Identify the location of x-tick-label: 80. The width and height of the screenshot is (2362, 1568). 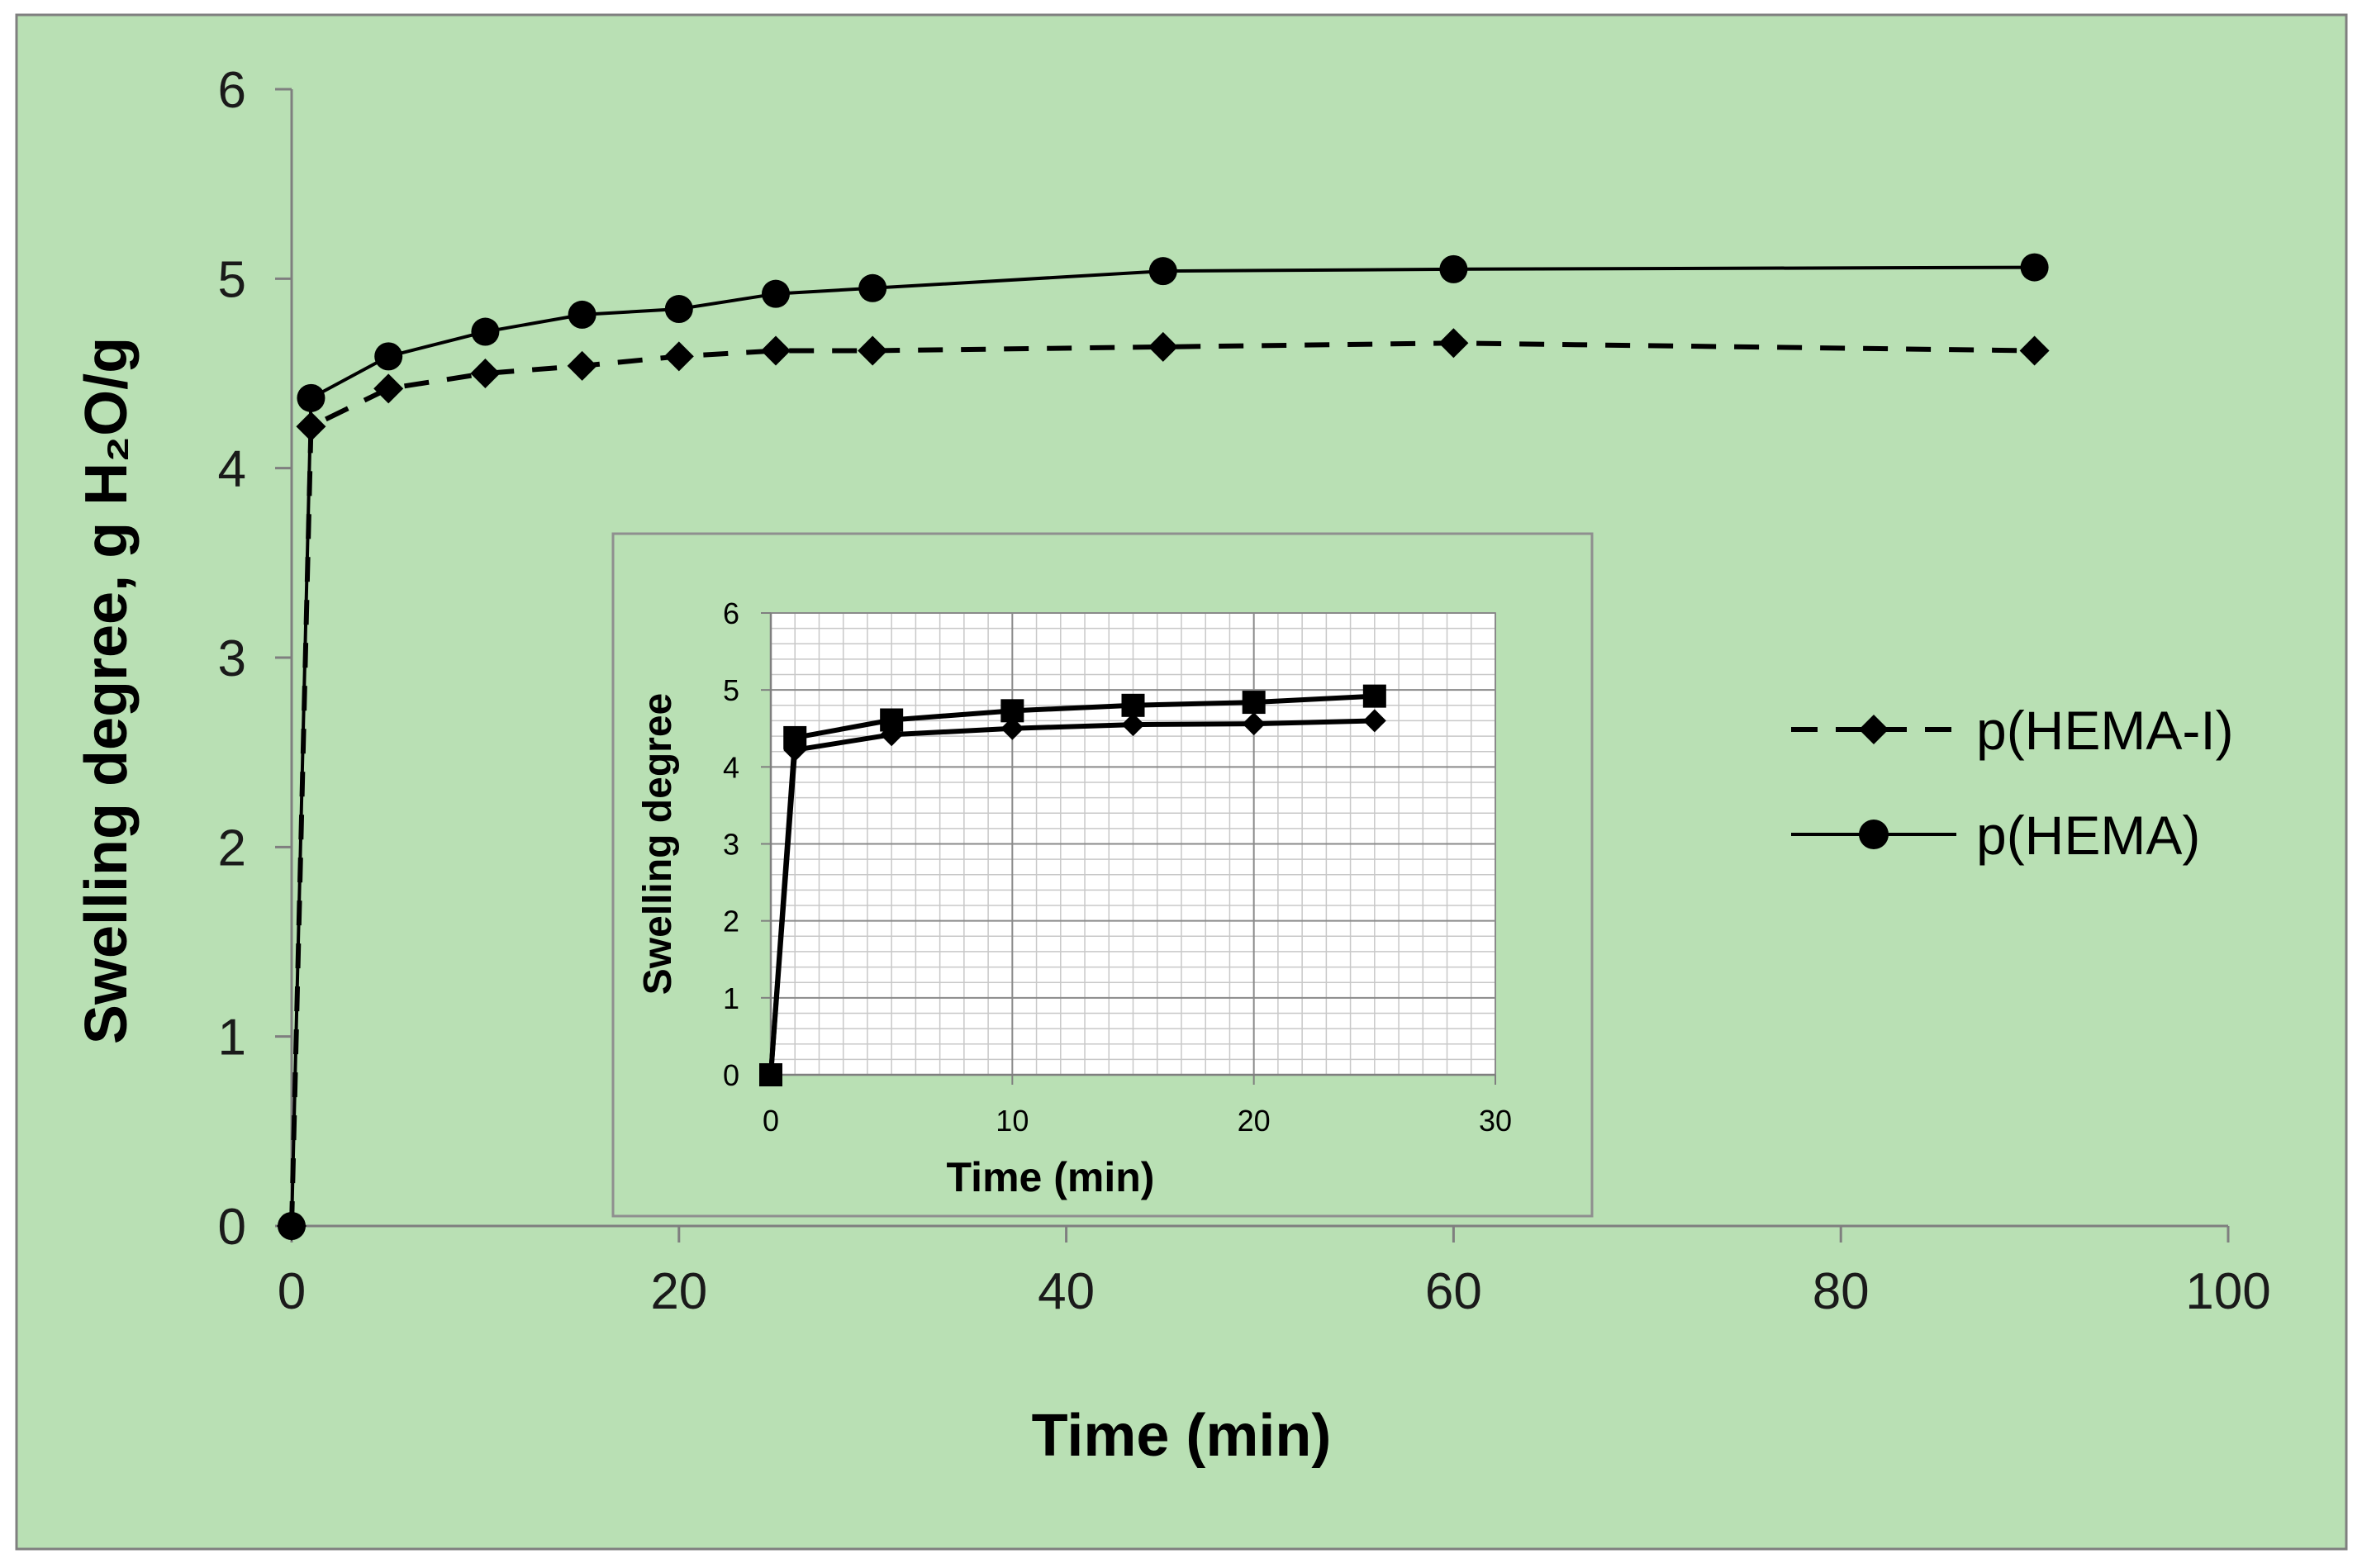
(1841, 1291).